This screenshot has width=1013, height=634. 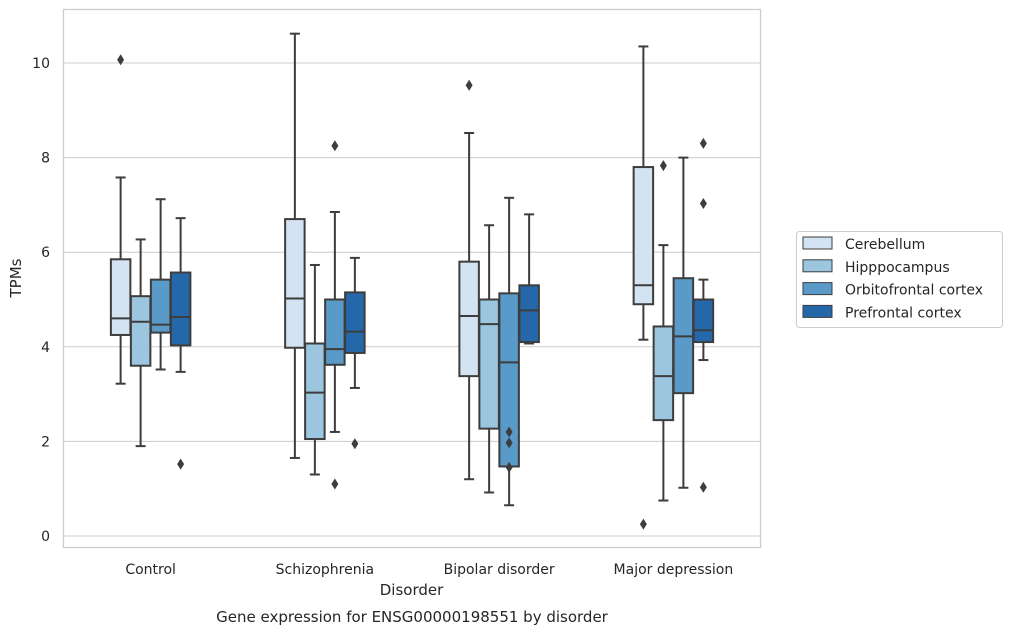 What do you see at coordinates (903, 313) in the screenshot?
I see `legend-label-prefrontal-cortex: Prefrontal cortex` at bounding box center [903, 313].